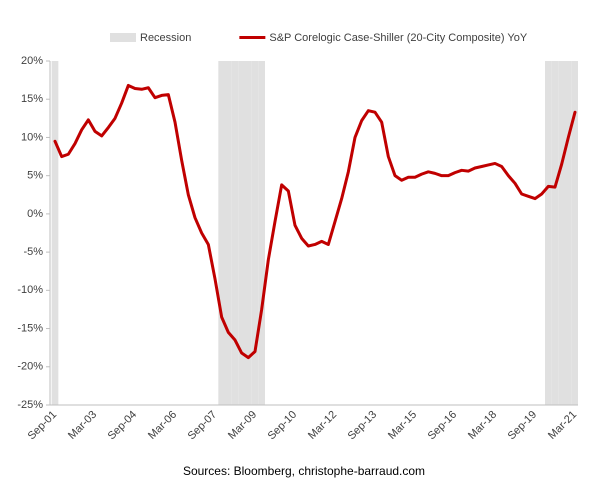 This screenshot has width=608, height=494. Describe the element at coordinates (203, 426) in the screenshot. I see `x-tick-label: Sep-07` at that location.